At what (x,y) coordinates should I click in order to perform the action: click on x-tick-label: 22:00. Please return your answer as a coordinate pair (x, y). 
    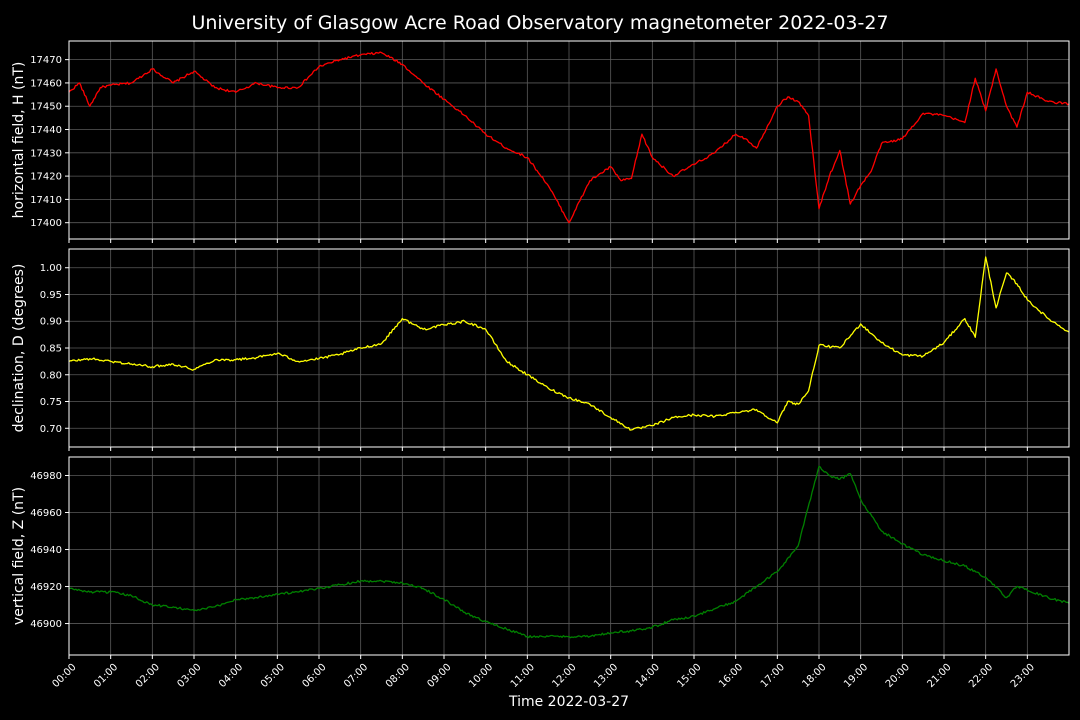
    Looking at the image, I should click on (981, 676).